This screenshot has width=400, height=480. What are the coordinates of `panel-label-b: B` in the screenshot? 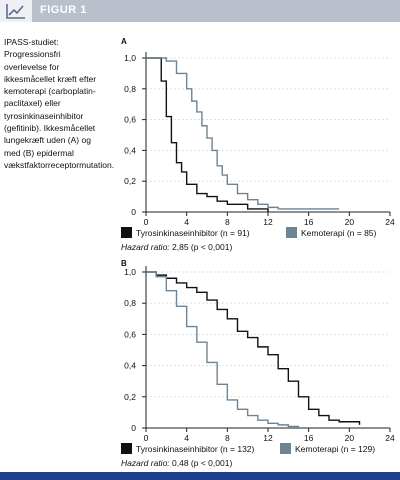 It's located at (124, 263).